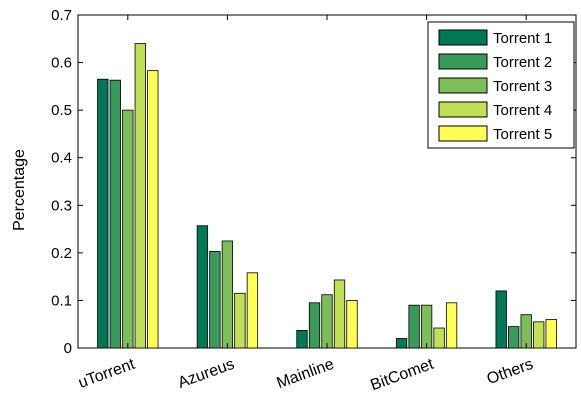 The height and width of the screenshot is (411, 581). What do you see at coordinates (402, 375) in the screenshot?
I see `category-label: BitComet` at bounding box center [402, 375].